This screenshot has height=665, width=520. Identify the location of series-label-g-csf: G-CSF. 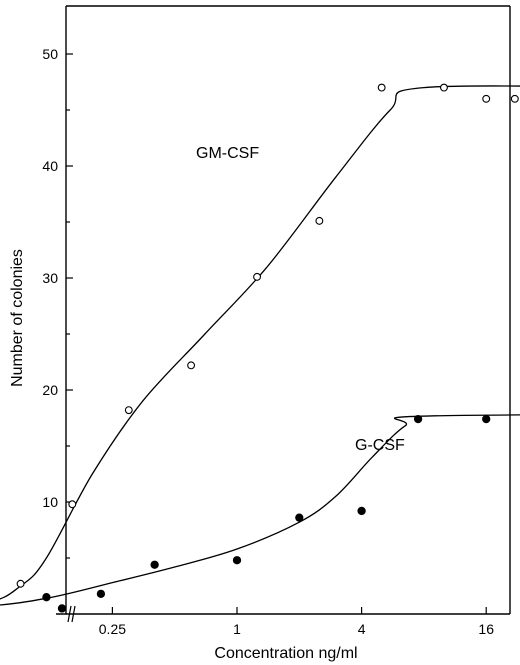
(380, 445).